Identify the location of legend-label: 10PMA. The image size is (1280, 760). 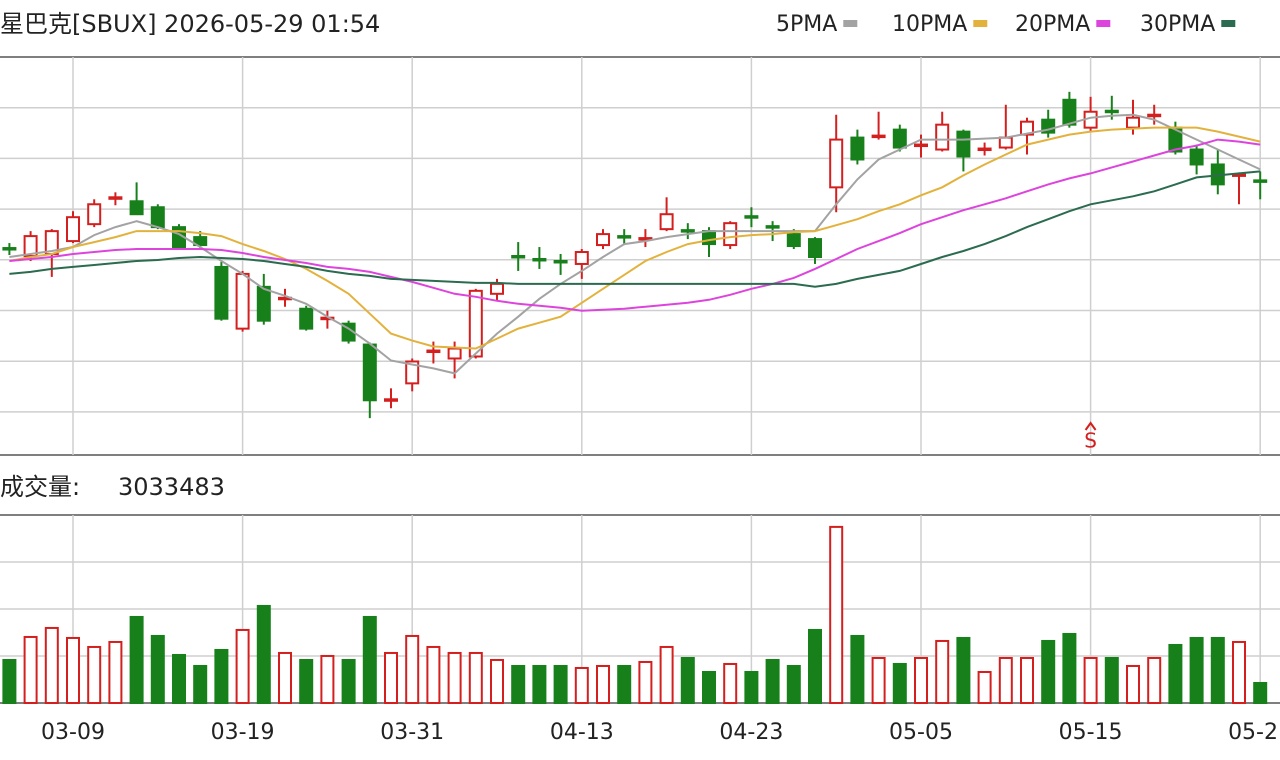
(929, 24).